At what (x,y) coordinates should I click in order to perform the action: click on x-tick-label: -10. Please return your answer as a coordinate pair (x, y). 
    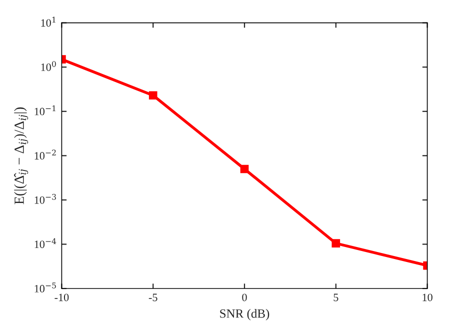
    Looking at the image, I should click on (61, 298).